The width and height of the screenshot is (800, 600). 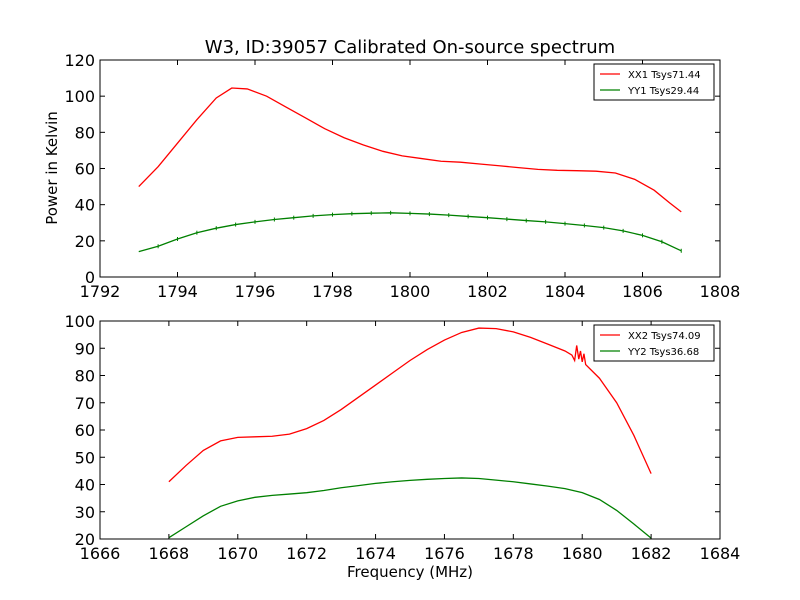 What do you see at coordinates (237, 553) in the screenshot?
I see `x-tick-label: 1670` at bounding box center [237, 553].